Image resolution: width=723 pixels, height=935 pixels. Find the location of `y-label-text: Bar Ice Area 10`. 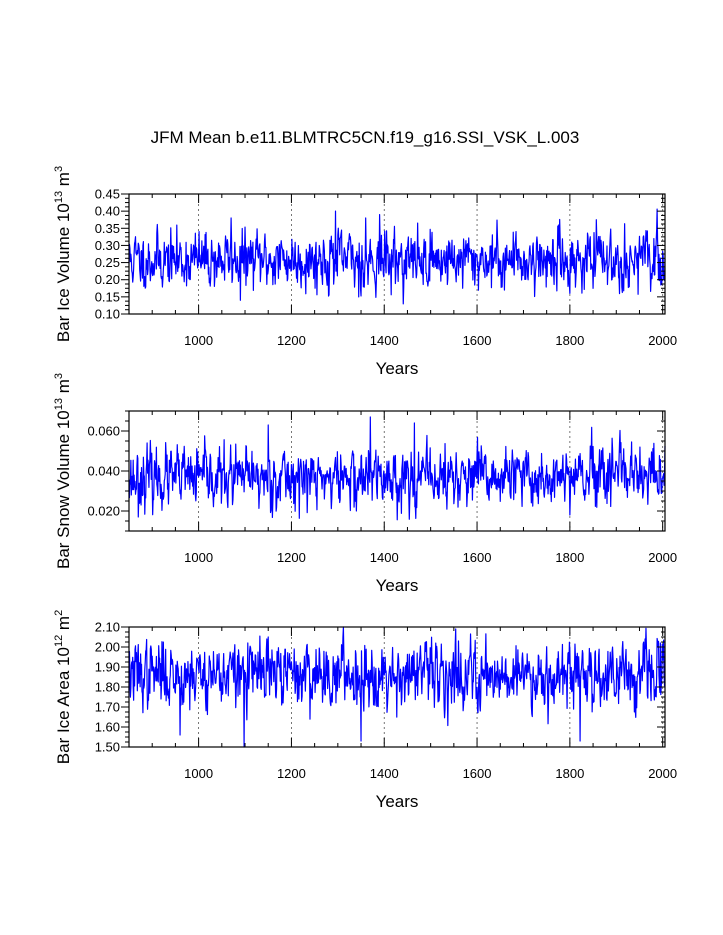

y-label-text: Bar Ice Area 10 is located at coordinates (63, 705).